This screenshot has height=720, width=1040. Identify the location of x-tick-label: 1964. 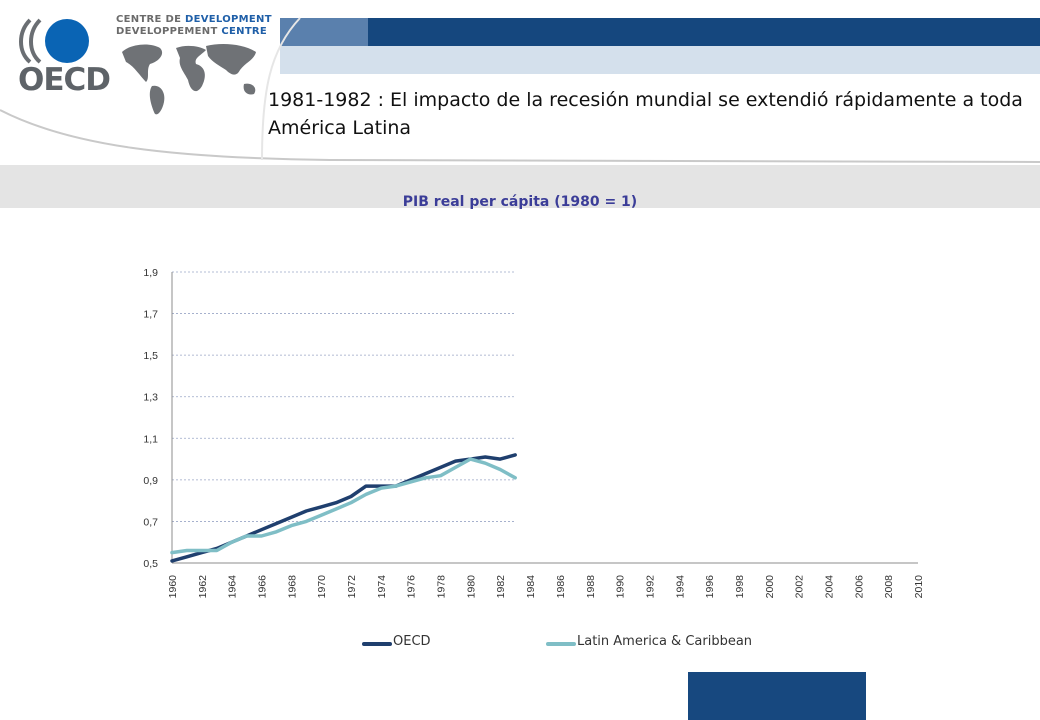
(233, 587).